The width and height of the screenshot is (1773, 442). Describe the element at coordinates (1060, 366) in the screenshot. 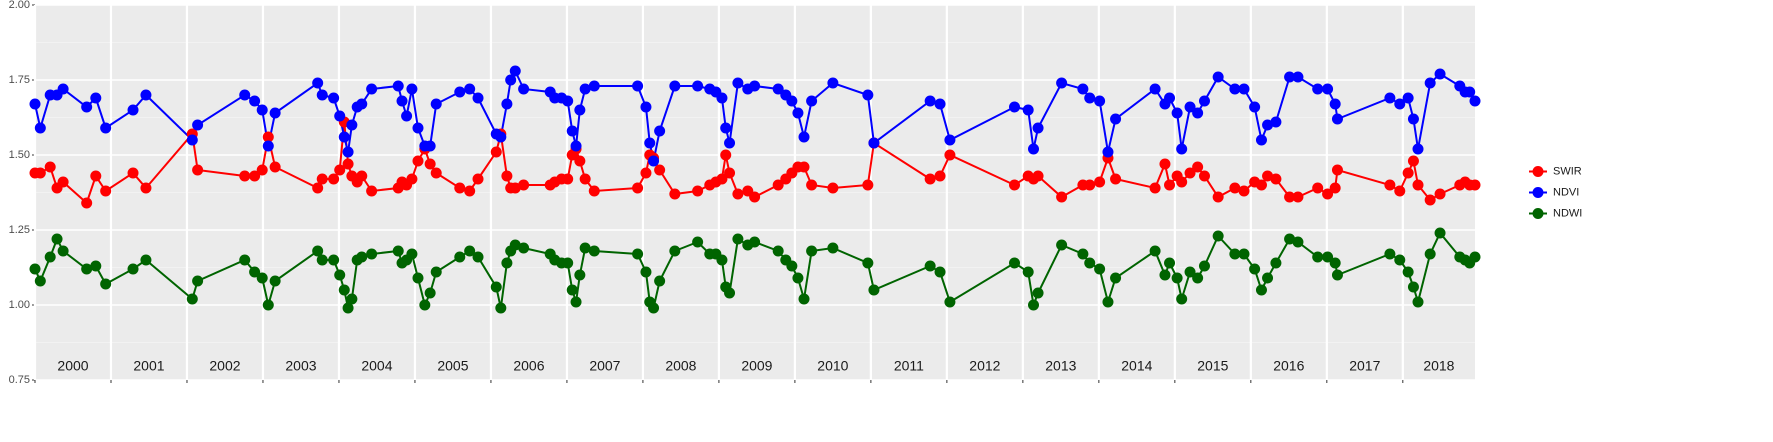

I see `year-label: 2013` at that location.